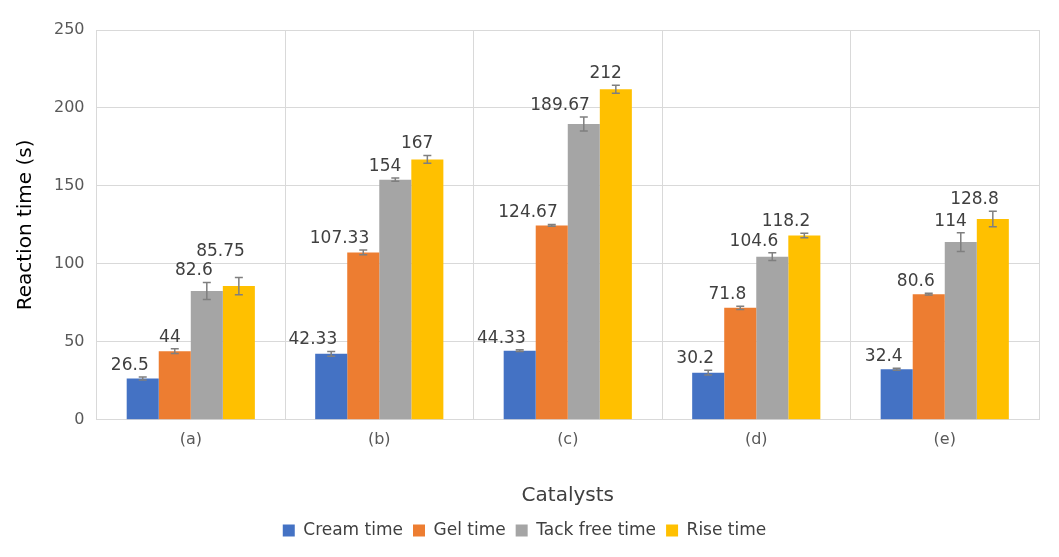  What do you see at coordinates (568, 438) in the screenshot?
I see `x-tick-label: (c)` at bounding box center [568, 438].